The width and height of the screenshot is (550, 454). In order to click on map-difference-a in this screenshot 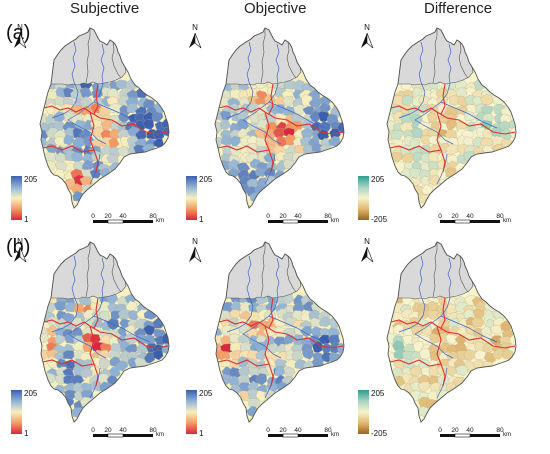, I will do `click(451, 118)`.